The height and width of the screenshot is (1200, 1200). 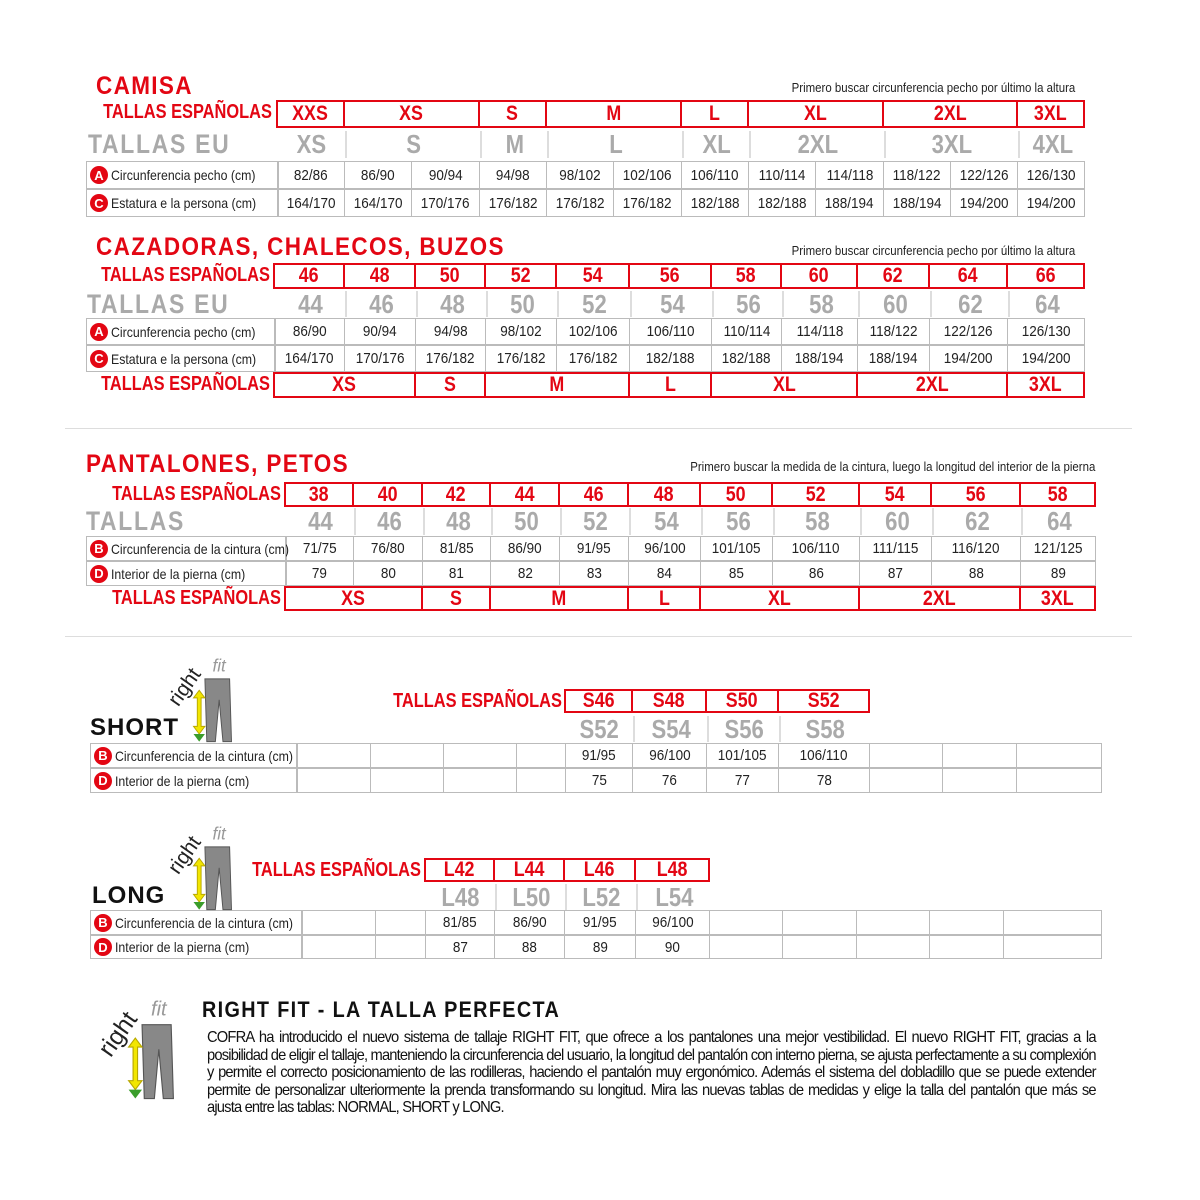 I want to click on section-title-text: CAMISA, so click(x=144, y=86).